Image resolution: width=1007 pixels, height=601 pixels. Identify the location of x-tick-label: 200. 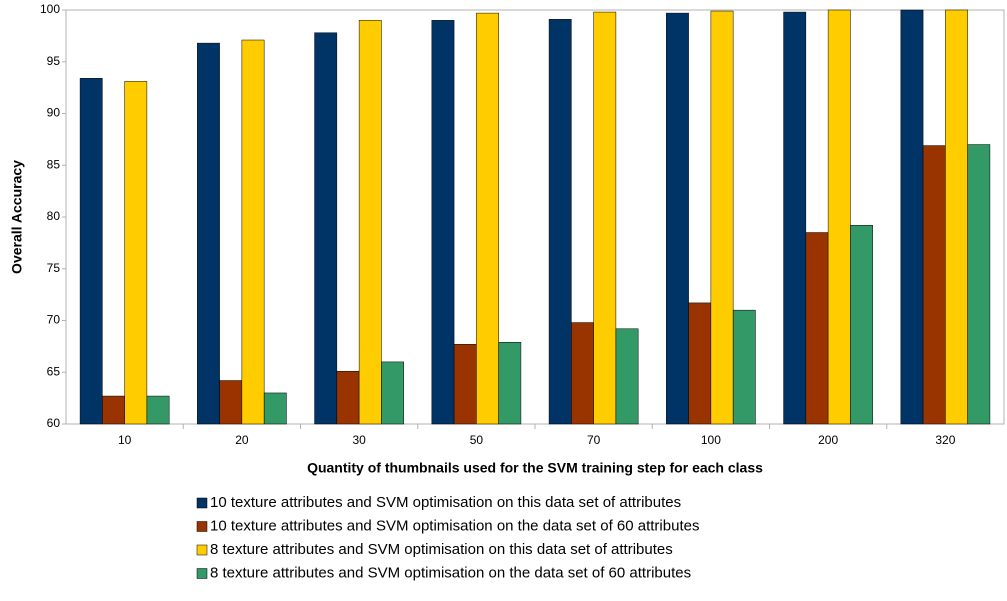
(828, 440).